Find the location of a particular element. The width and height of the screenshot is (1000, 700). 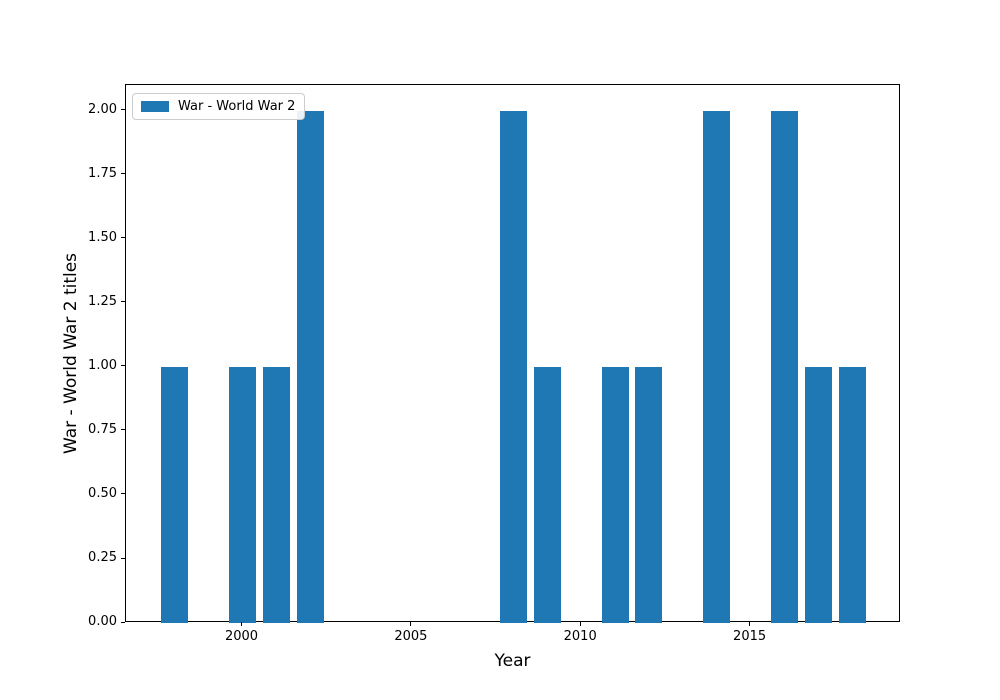

x-axis-label: Year is located at coordinates (512, 661).